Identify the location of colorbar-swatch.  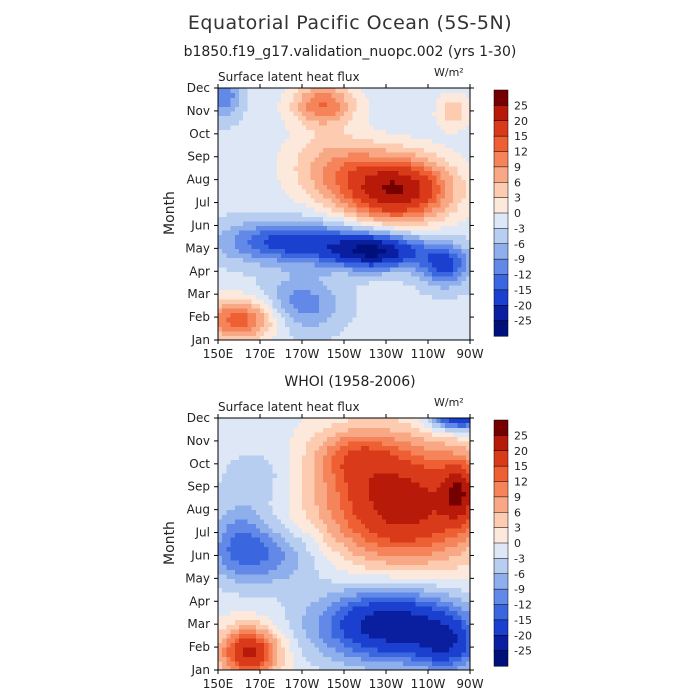
(501, 328).